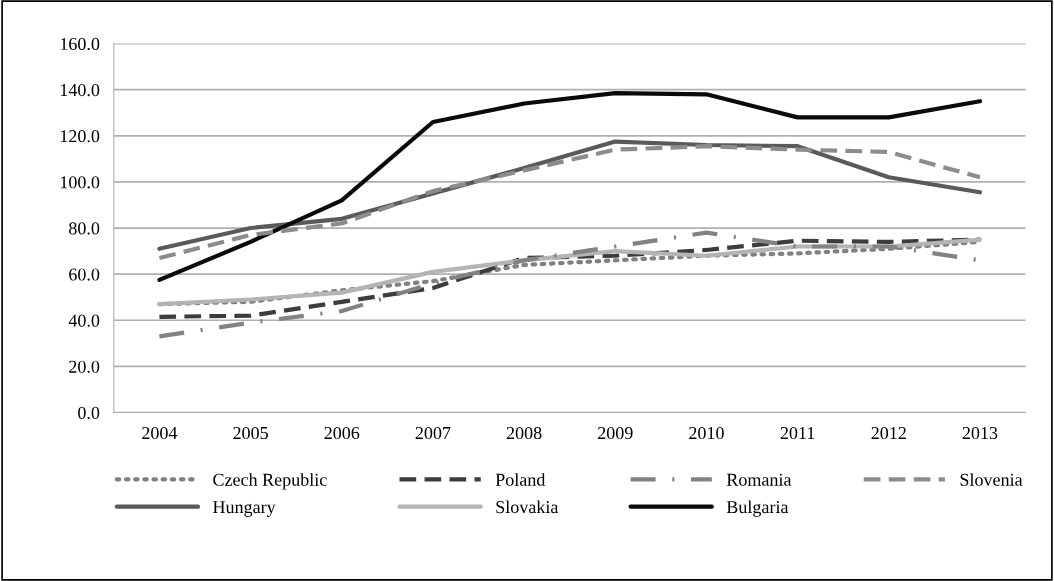 The width and height of the screenshot is (1054, 581). What do you see at coordinates (991, 479) in the screenshot?
I see `legend-label: Slovenia` at bounding box center [991, 479].